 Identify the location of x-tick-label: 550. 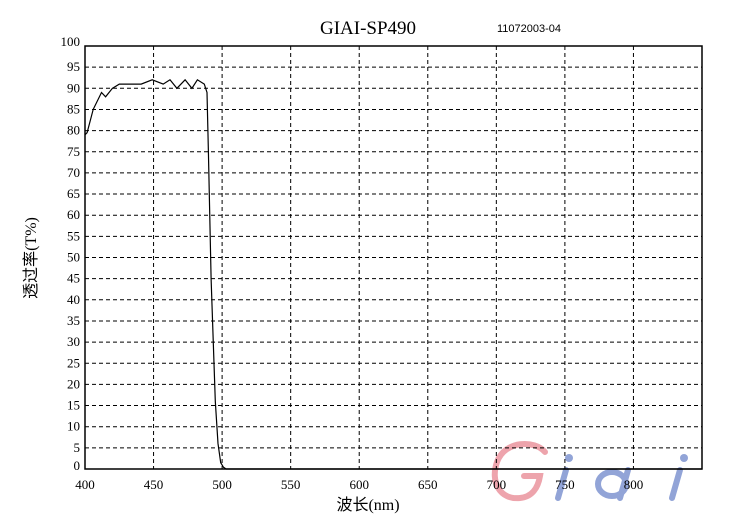
(291, 484).